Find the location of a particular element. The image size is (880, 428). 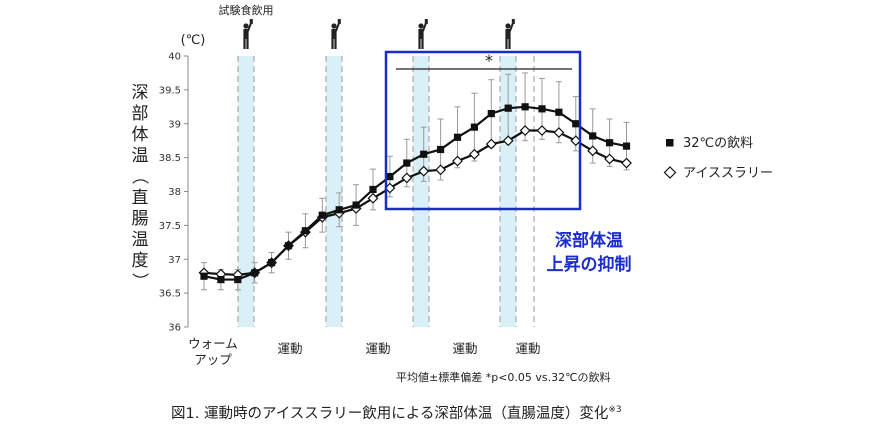

drinking-icons is located at coordinates (379, 34).